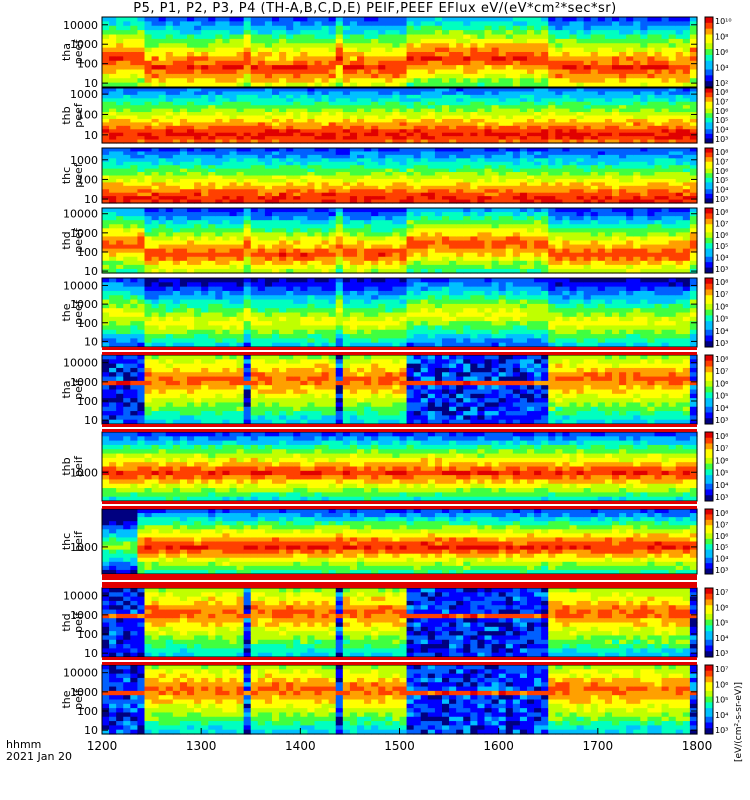 The width and height of the screenshot is (750, 800). I want to click on colorbar-swatch, so click(709, 158).